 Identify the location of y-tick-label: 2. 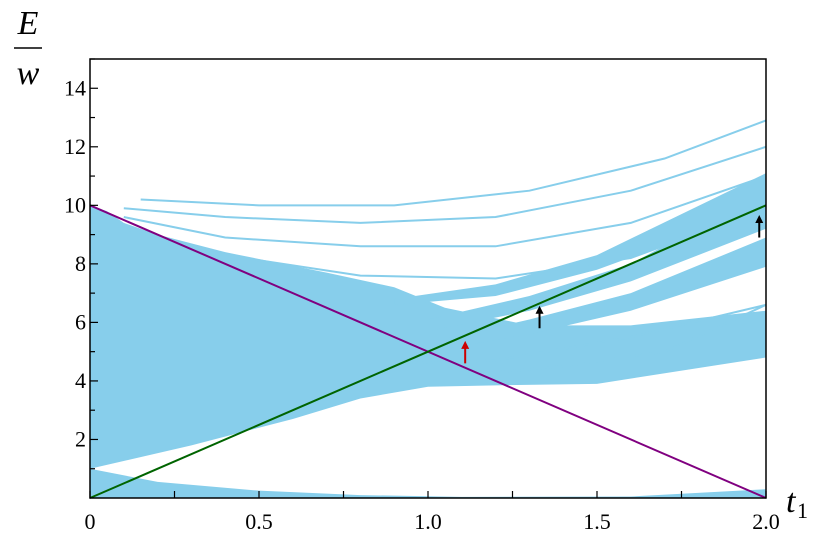
(80, 438).